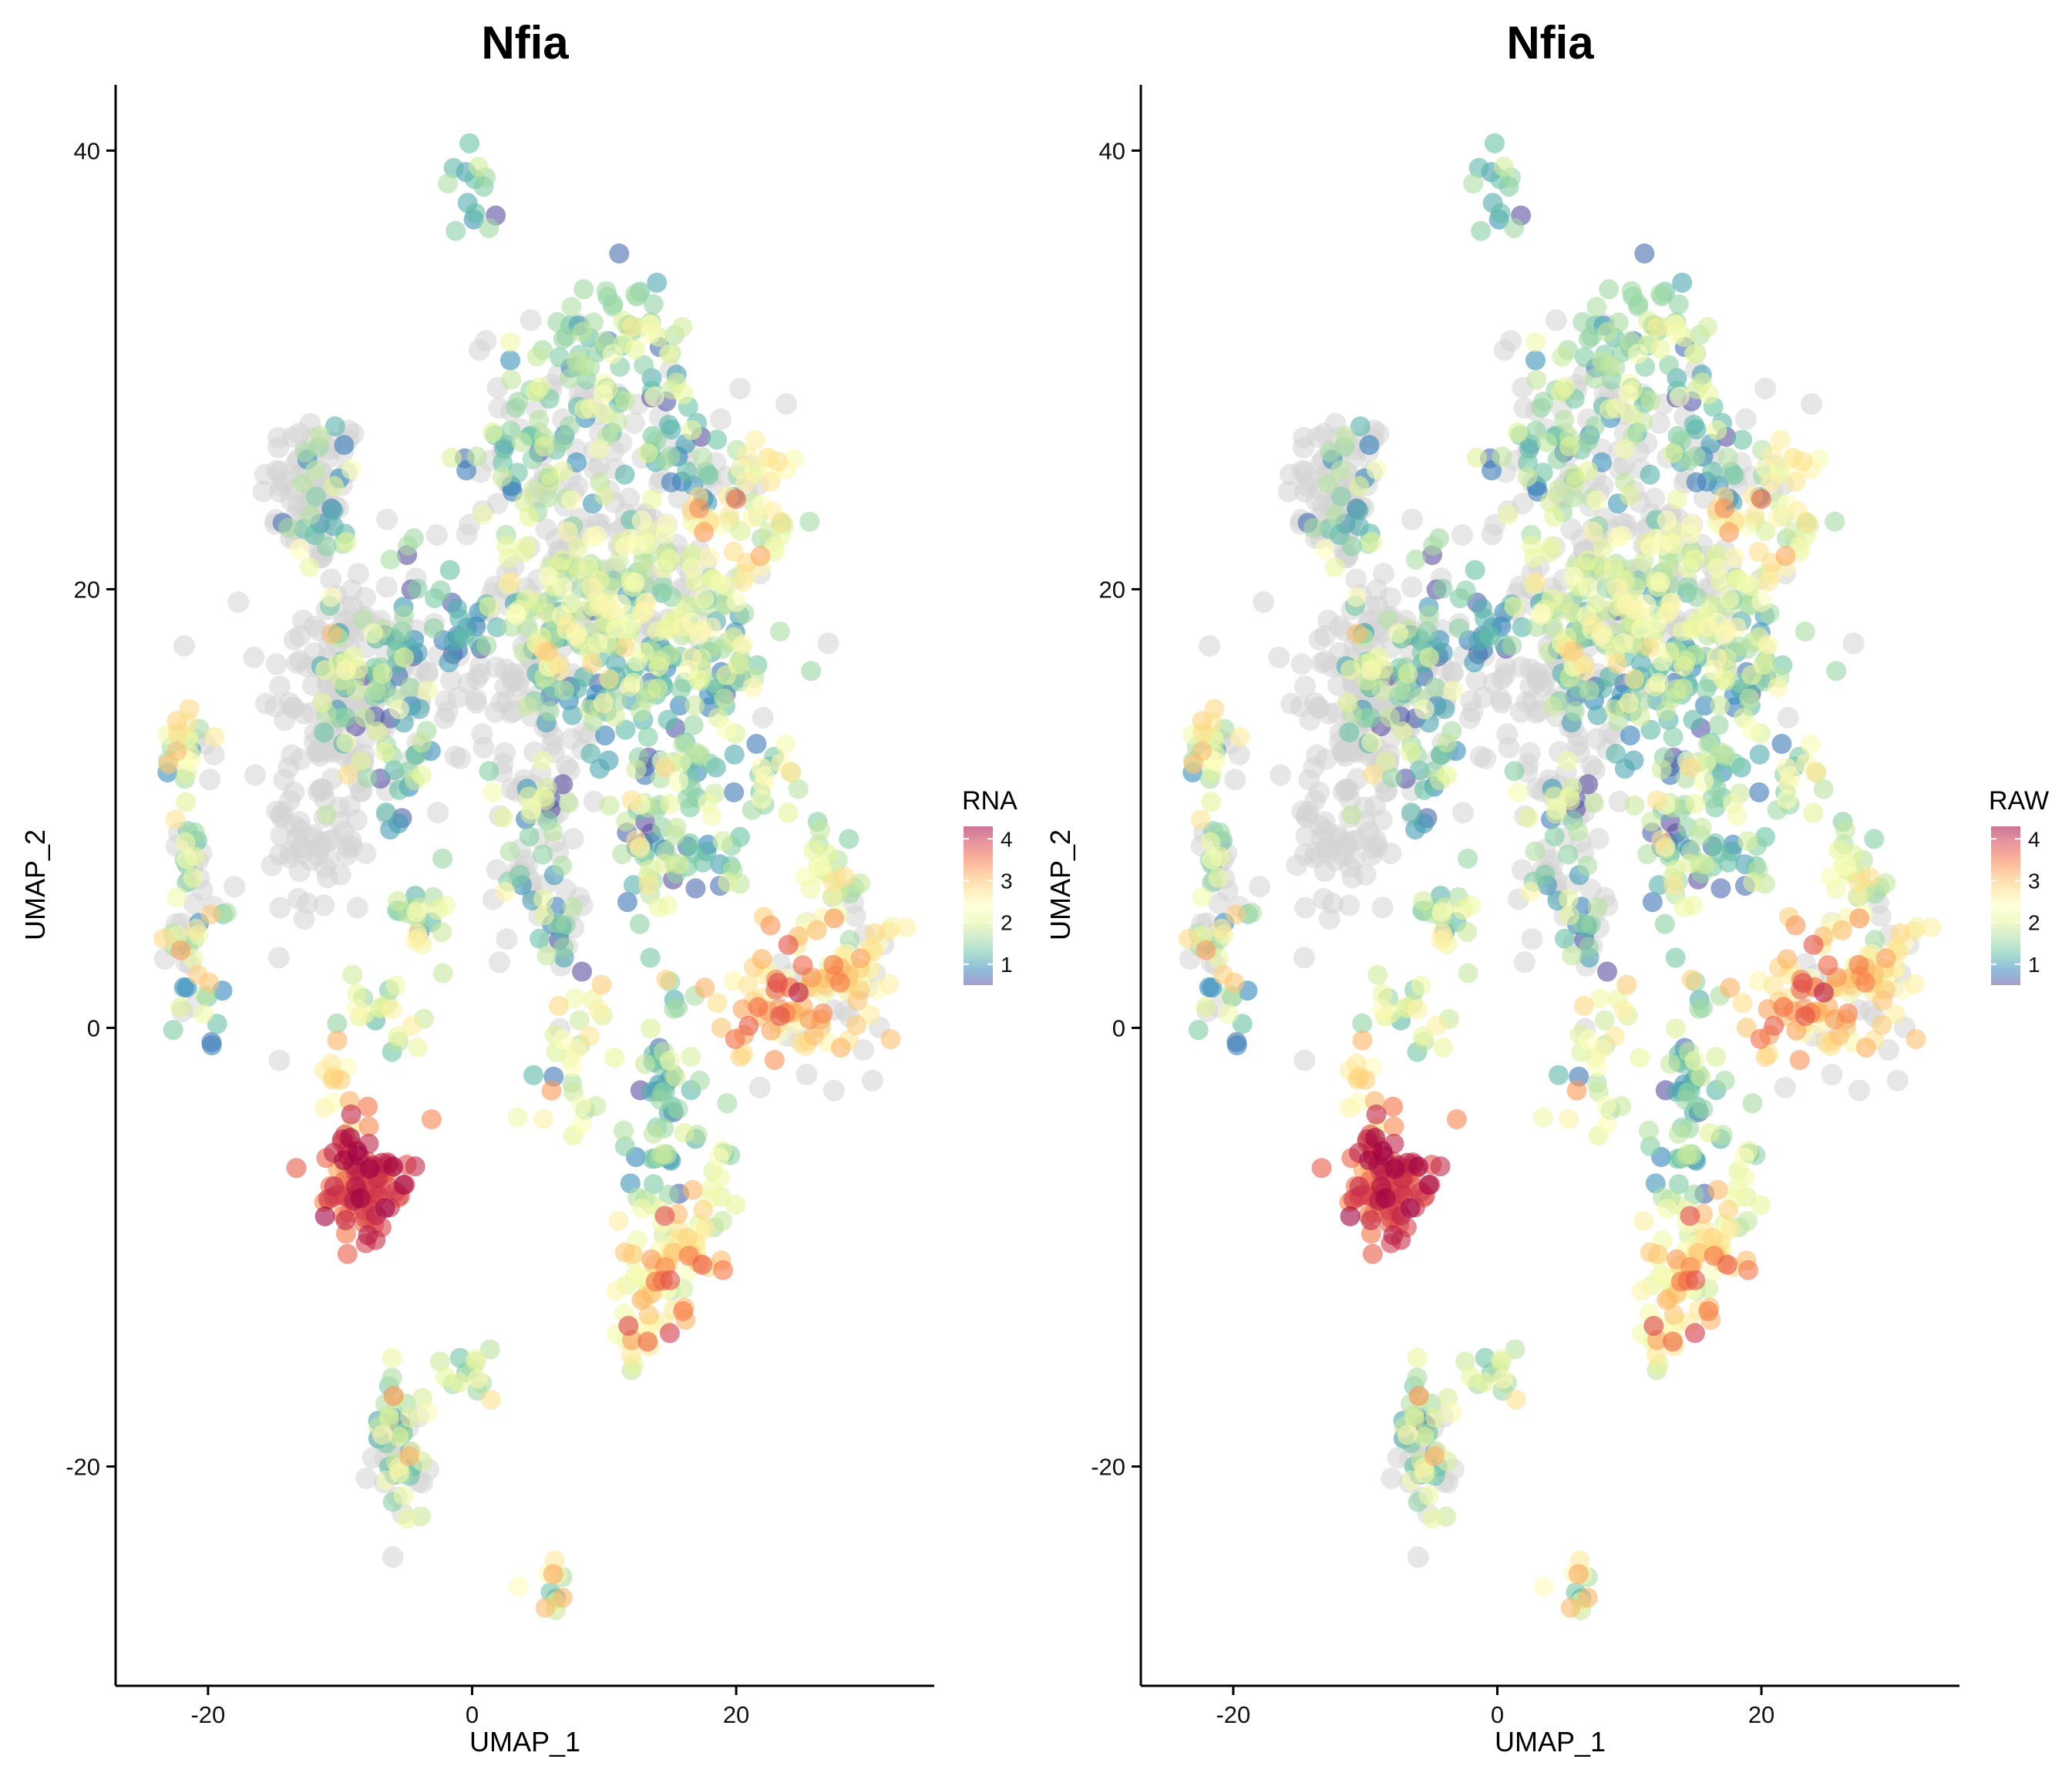 The width and height of the screenshot is (2072, 1776). I want to click on x-tick-label: 20, so click(736, 1714).